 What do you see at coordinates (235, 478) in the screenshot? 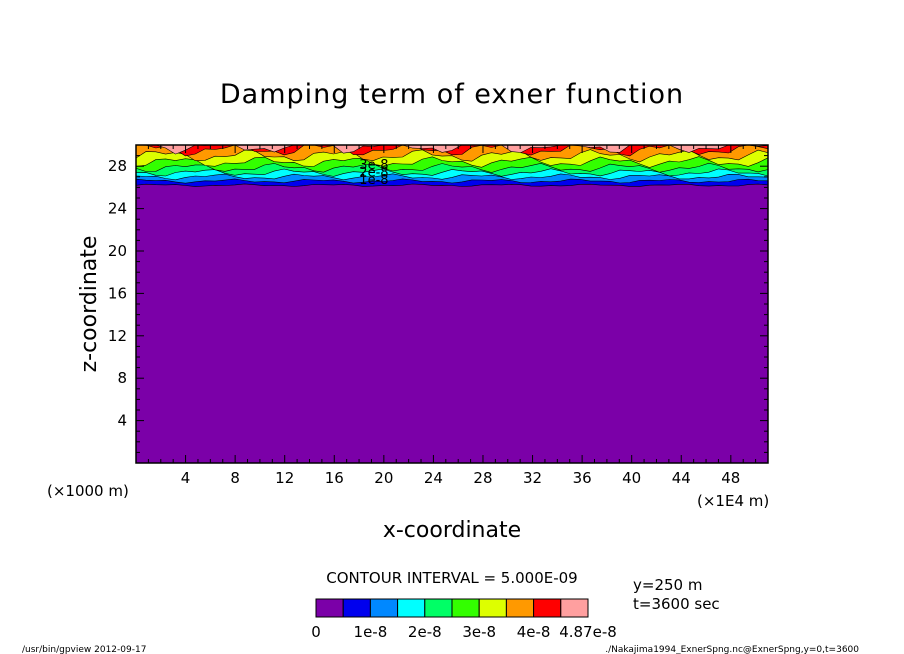
I see `x-tick-label: 8` at bounding box center [235, 478].